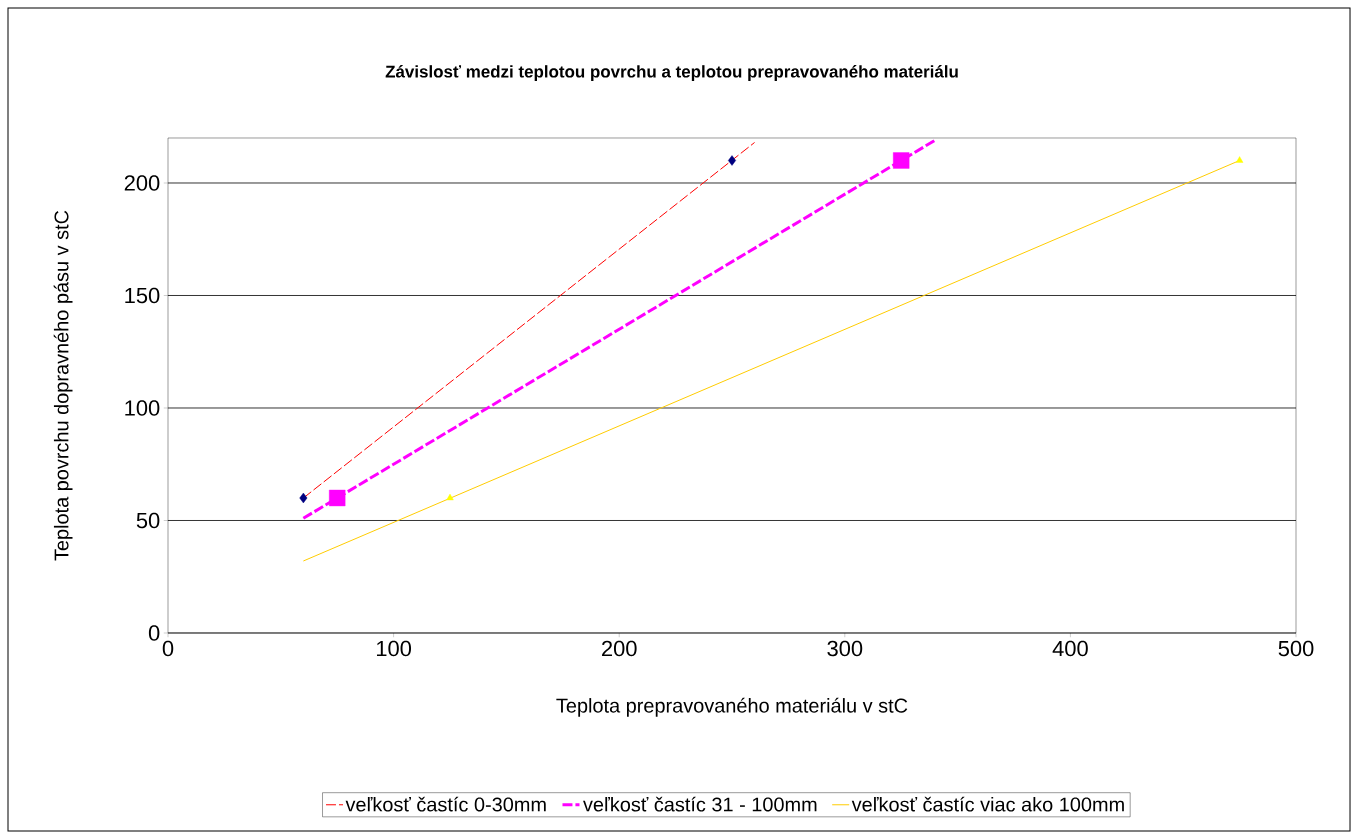  I want to click on x-tick-label: 100, so click(394, 648).